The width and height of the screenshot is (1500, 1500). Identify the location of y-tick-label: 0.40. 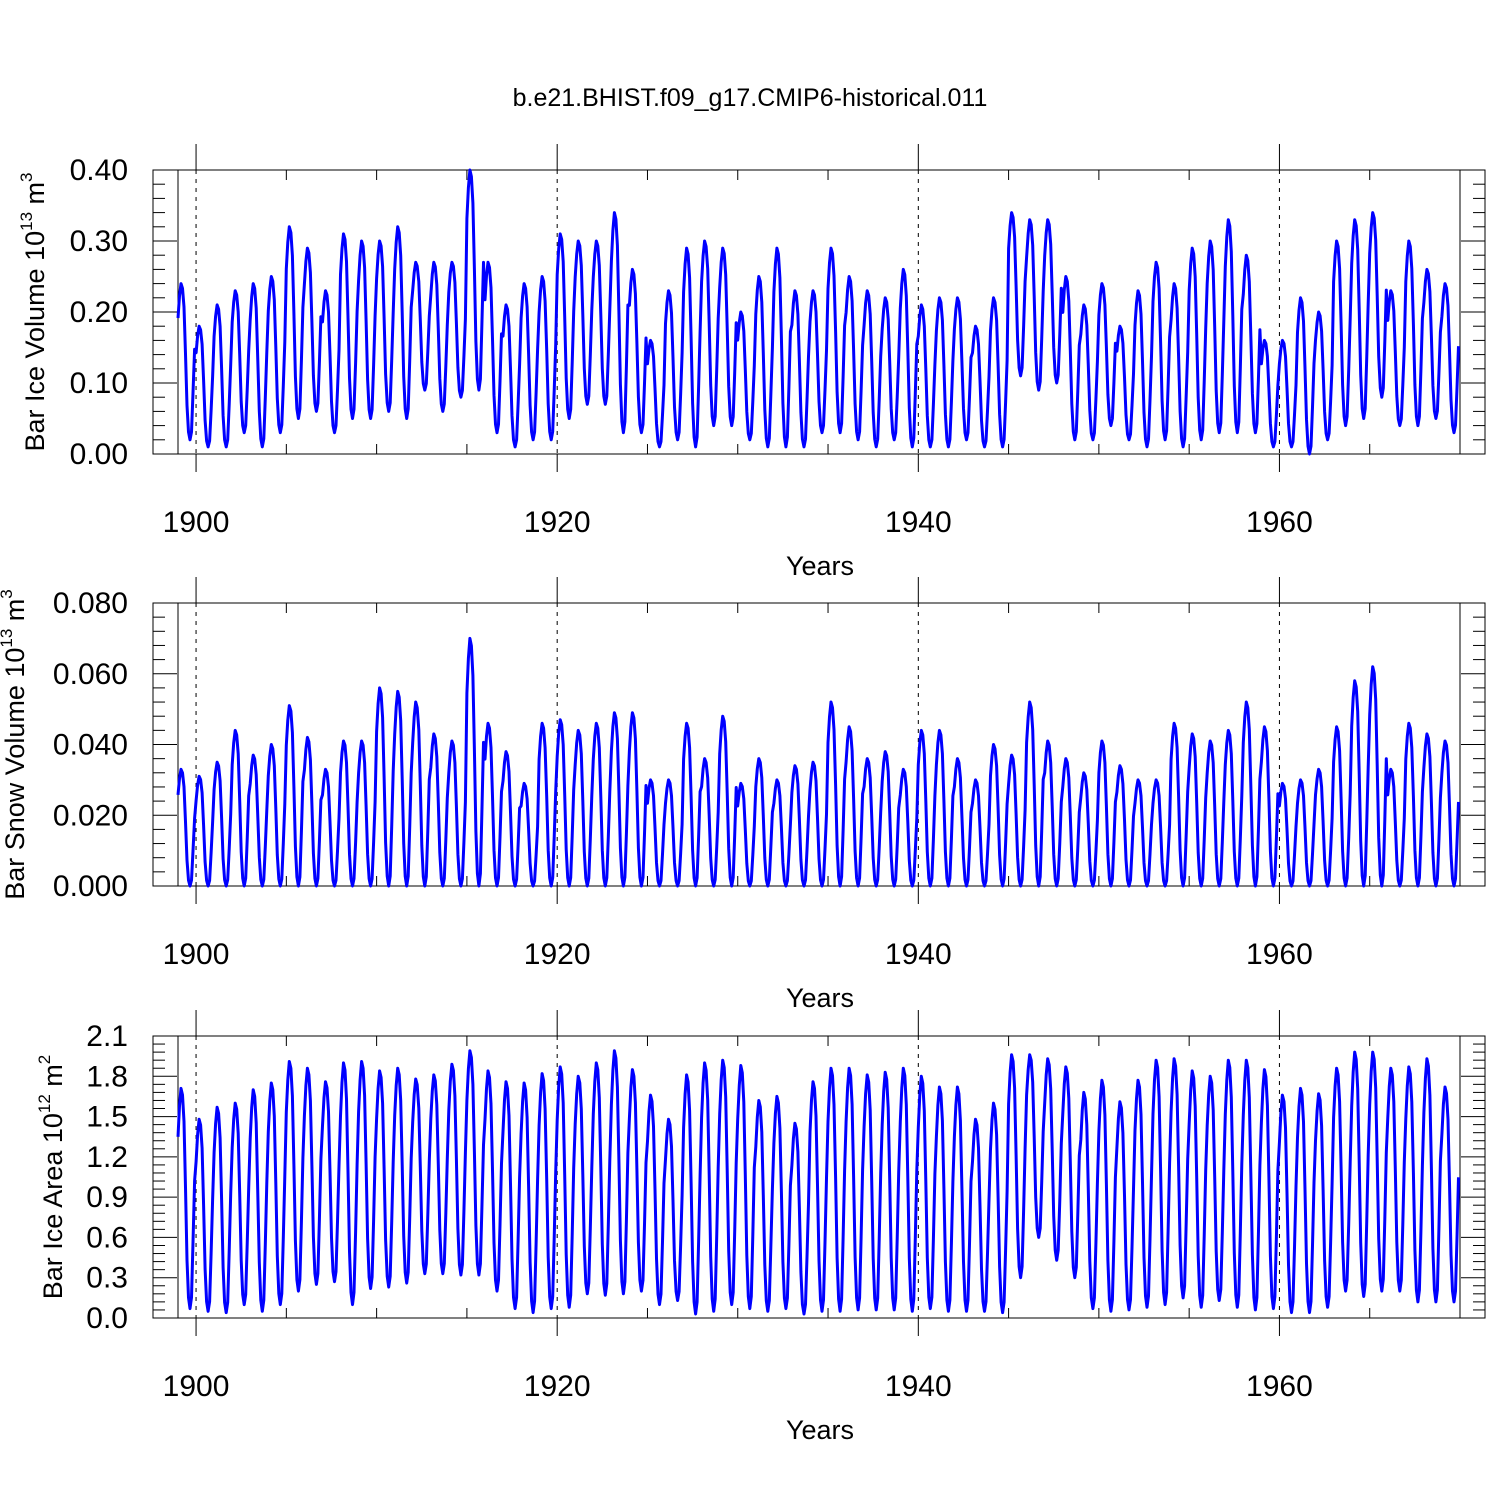
(99, 170).